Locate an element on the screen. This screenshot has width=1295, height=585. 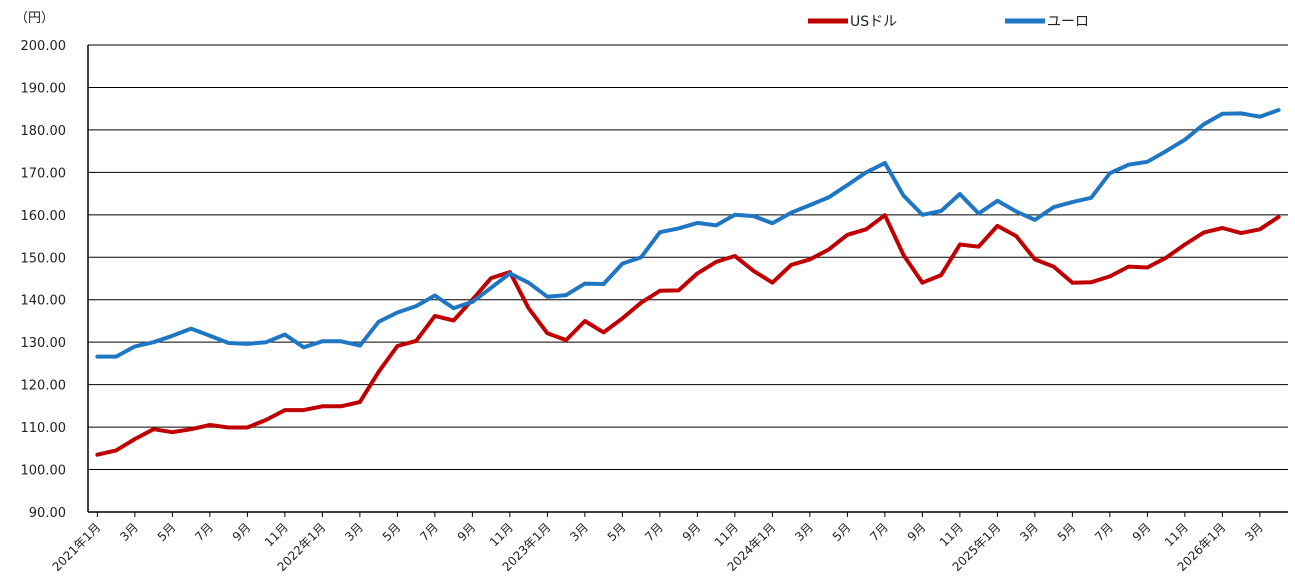
y-tick-label: 150.00 is located at coordinates (44, 258).